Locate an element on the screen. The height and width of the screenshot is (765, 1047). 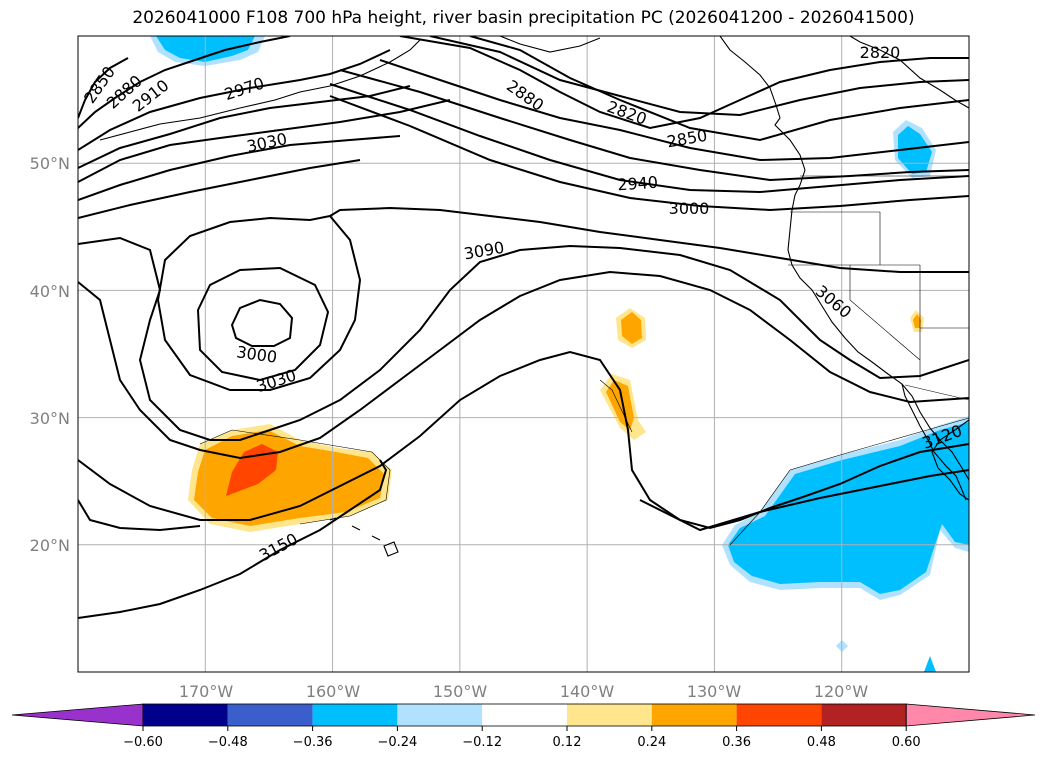
shade-blue-se is located at coordinates (848, 508).